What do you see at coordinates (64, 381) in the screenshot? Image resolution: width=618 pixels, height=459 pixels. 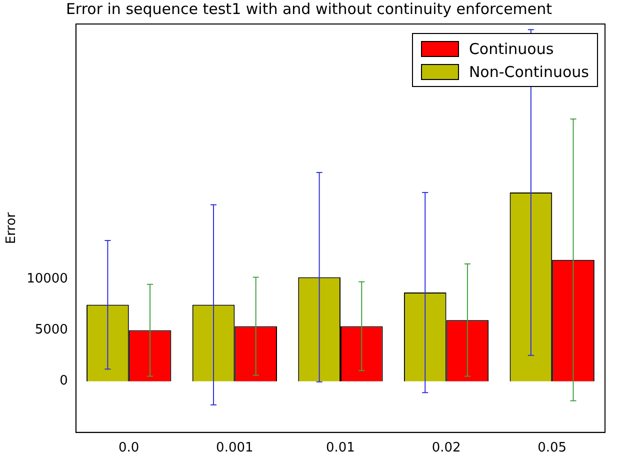 I see `y-tick-label: 0` at bounding box center [64, 381].